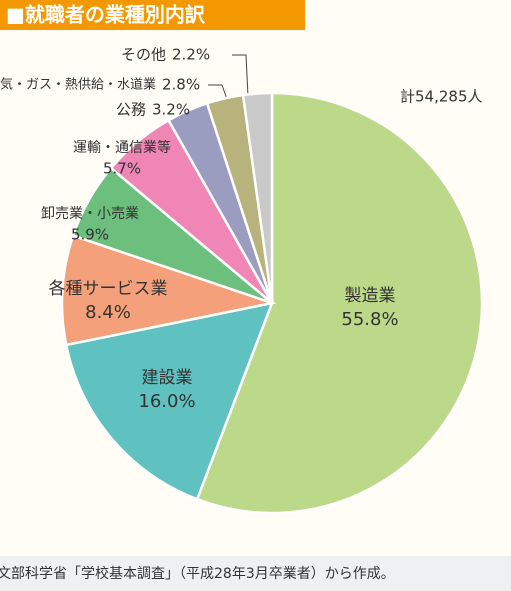 This screenshot has height=591, width=511. Describe the element at coordinates (78, 85) in the screenshot. I see `slice-label: 電気・ガス・熱供給・水道業` at that location.